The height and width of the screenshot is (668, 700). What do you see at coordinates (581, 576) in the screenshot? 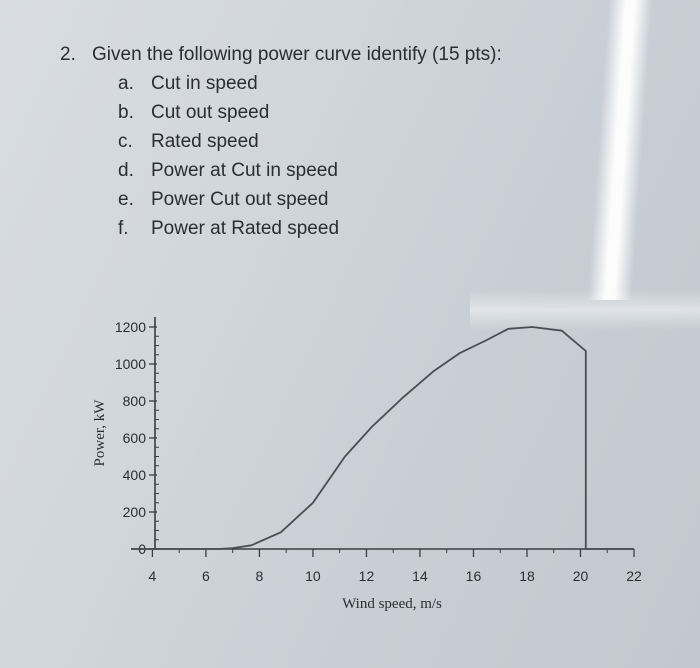
I see `x-tick-label-20: 20` at bounding box center [581, 576].